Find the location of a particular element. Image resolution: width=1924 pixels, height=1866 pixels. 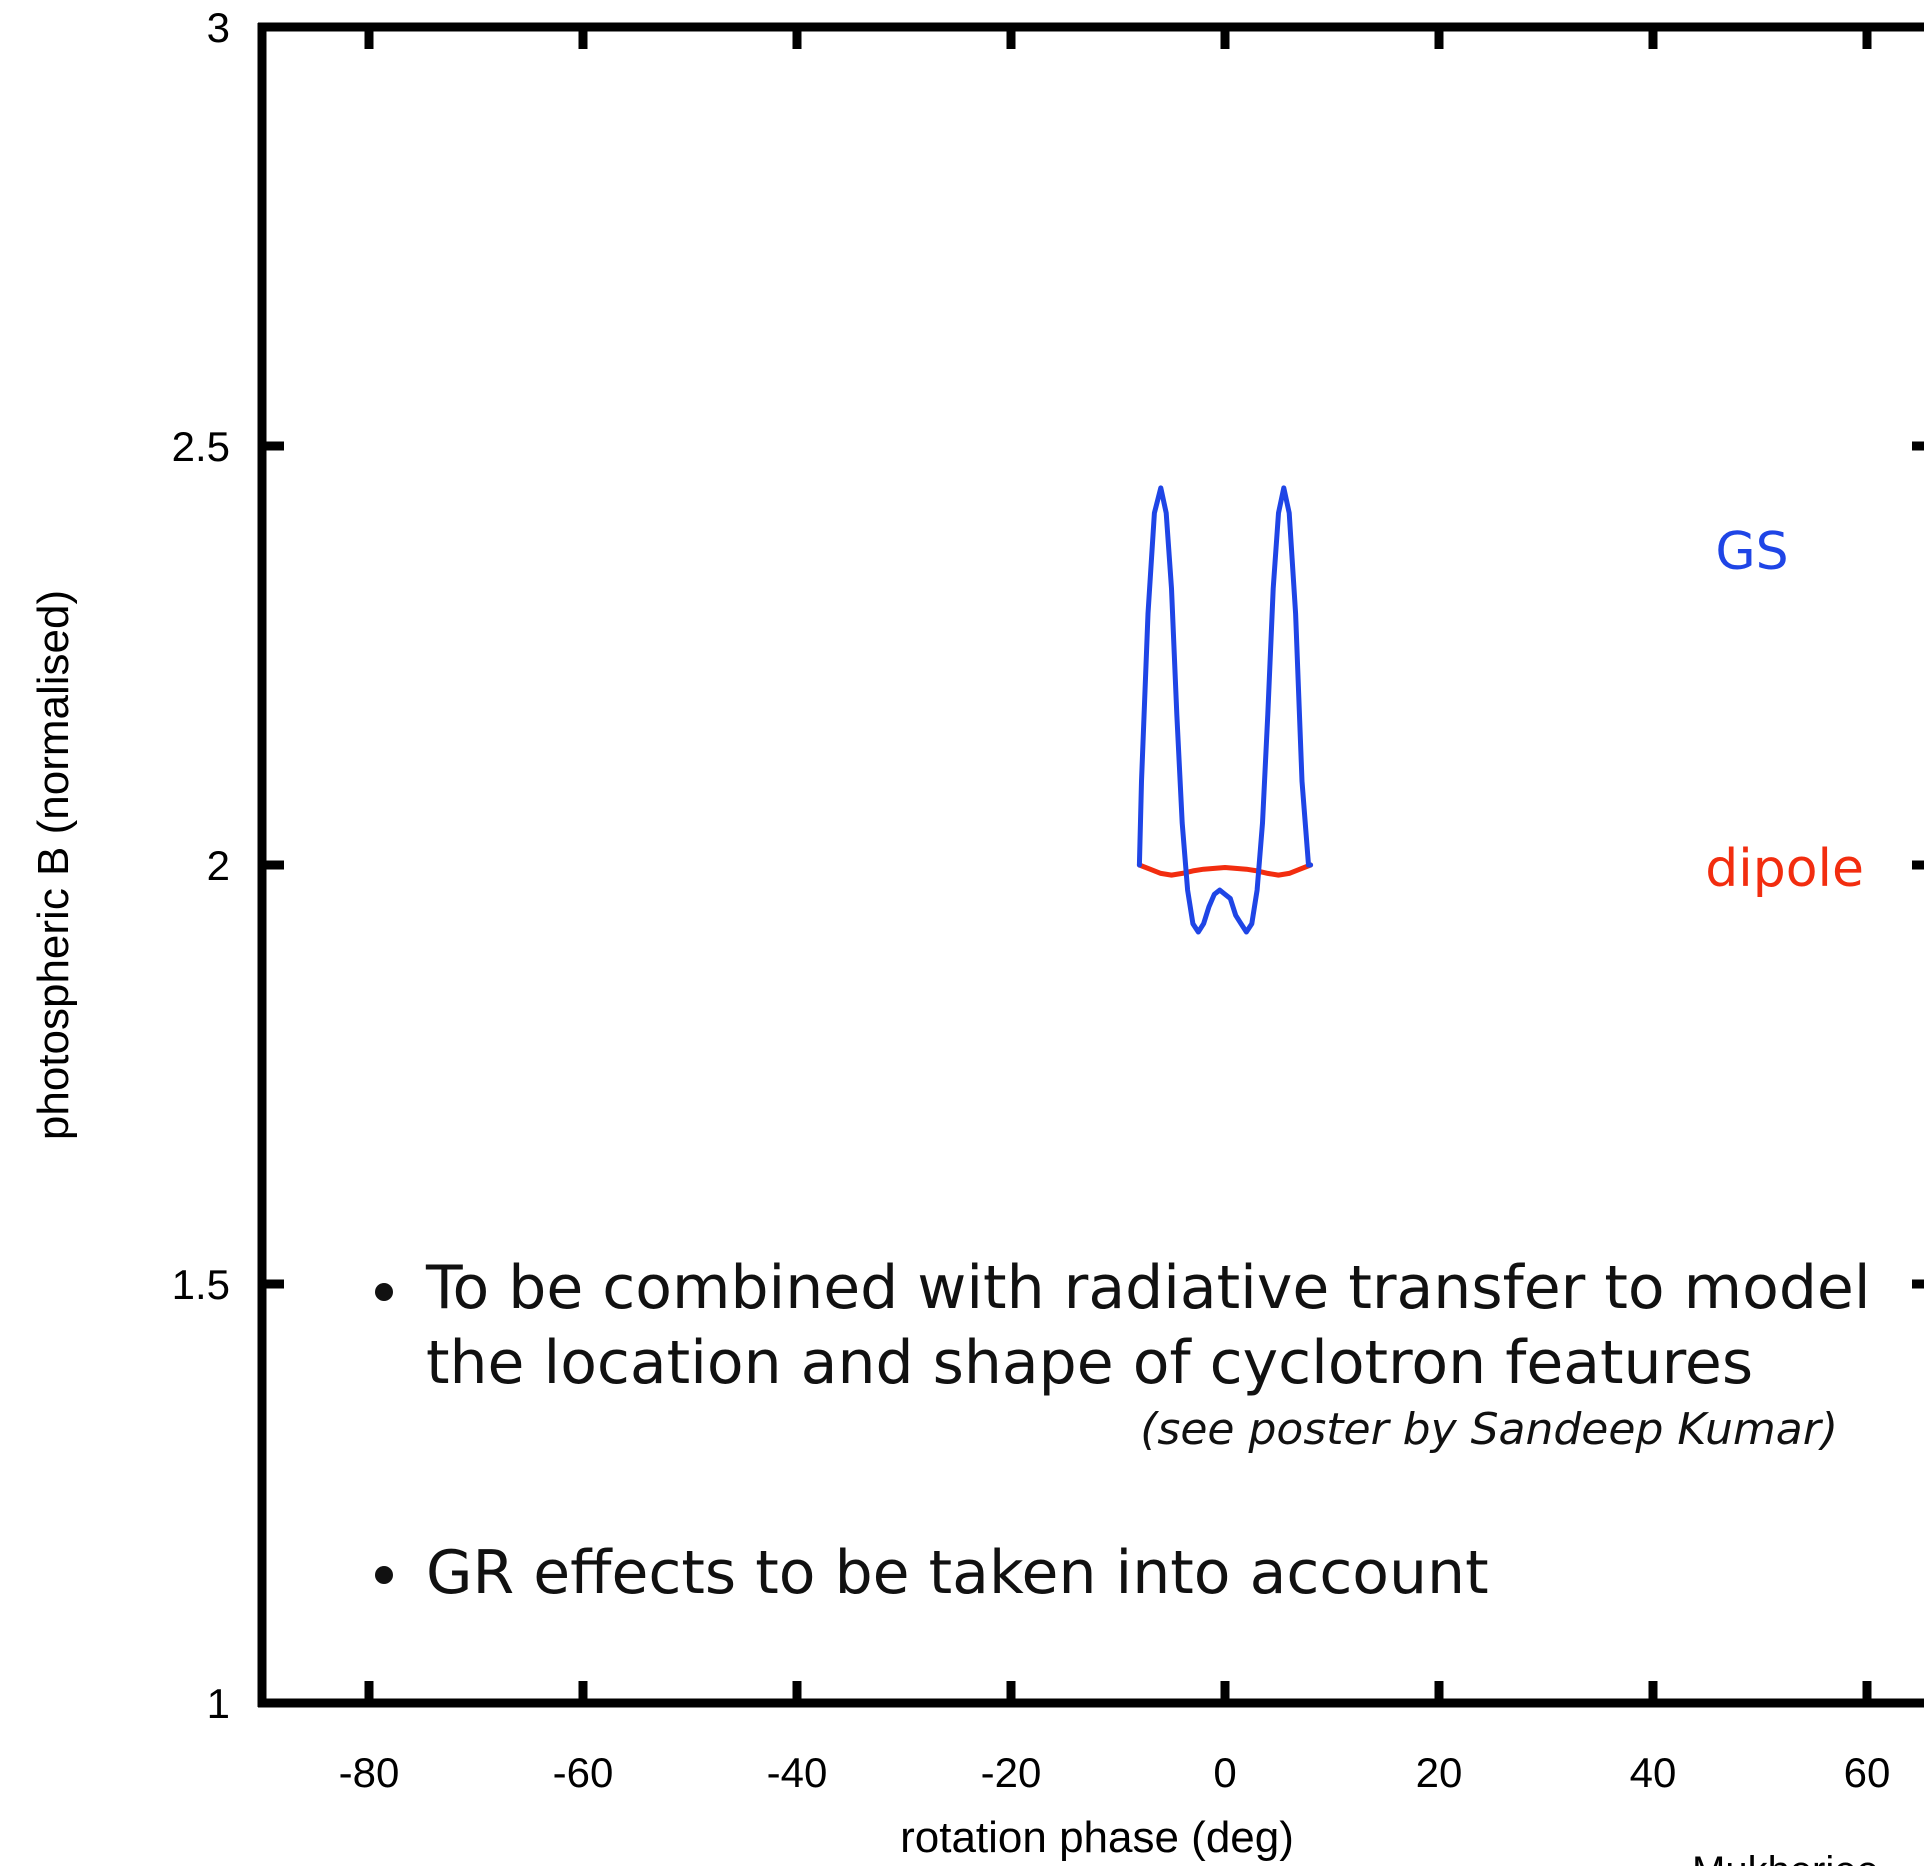

x-tick-label: -80 is located at coordinates (369, 1772).